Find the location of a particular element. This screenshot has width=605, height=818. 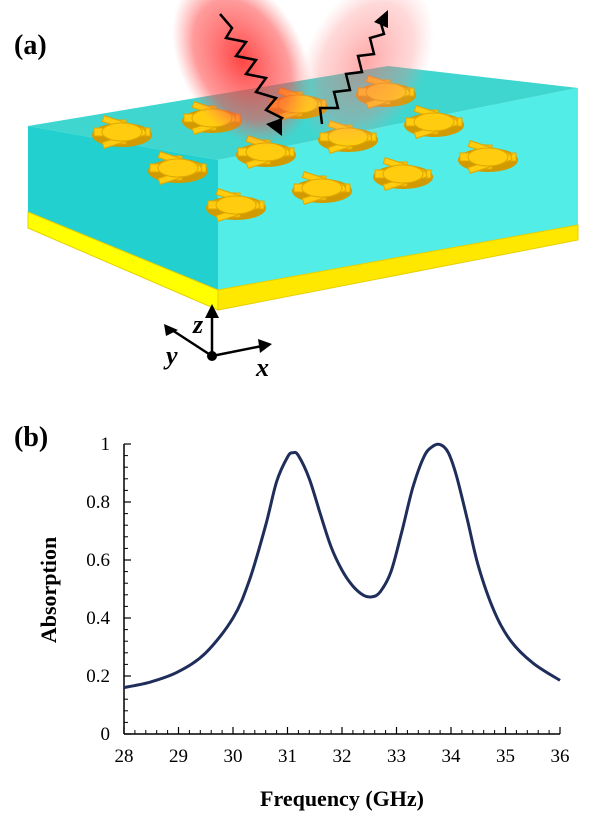

x-tick-label: 28 is located at coordinates (124, 756).